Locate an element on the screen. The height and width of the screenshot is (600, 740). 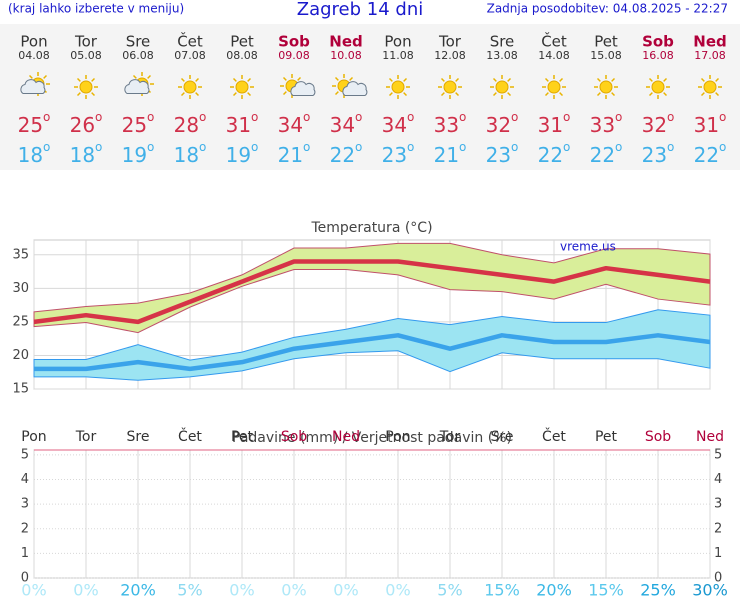
temp-min: 21o is located at coordinates (450, 153).